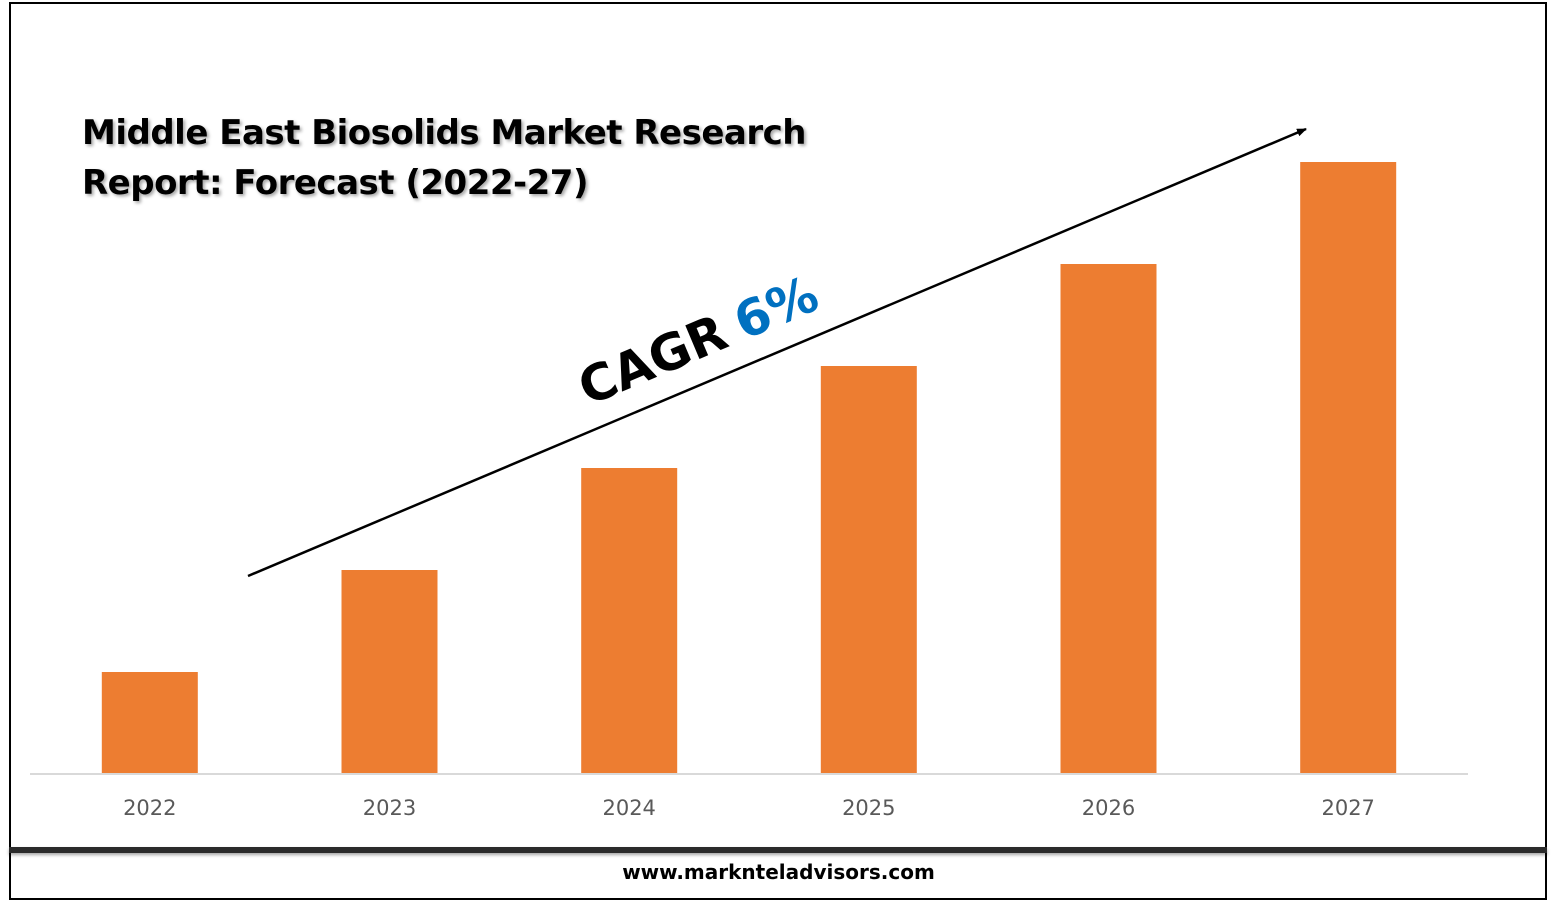 This screenshot has width=1557, height=906. What do you see at coordinates (149, 723) in the screenshot?
I see `bar-2022` at bounding box center [149, 723].